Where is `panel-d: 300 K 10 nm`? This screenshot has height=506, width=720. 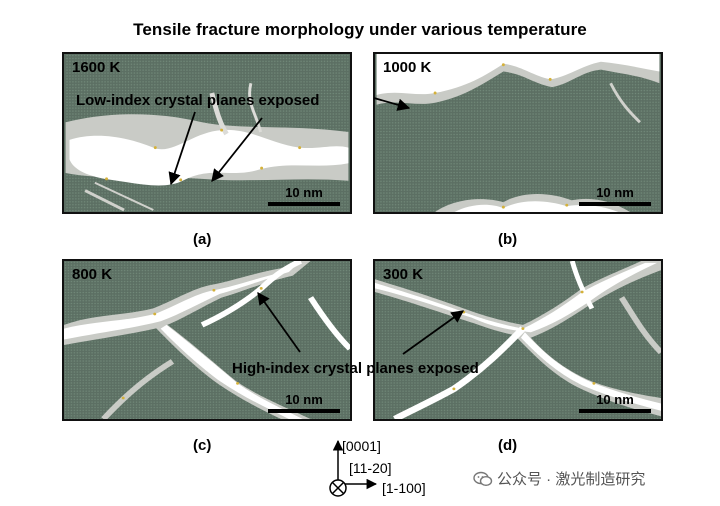
panel-d: 300 K 10 nm is located at coordinates (518, 340).